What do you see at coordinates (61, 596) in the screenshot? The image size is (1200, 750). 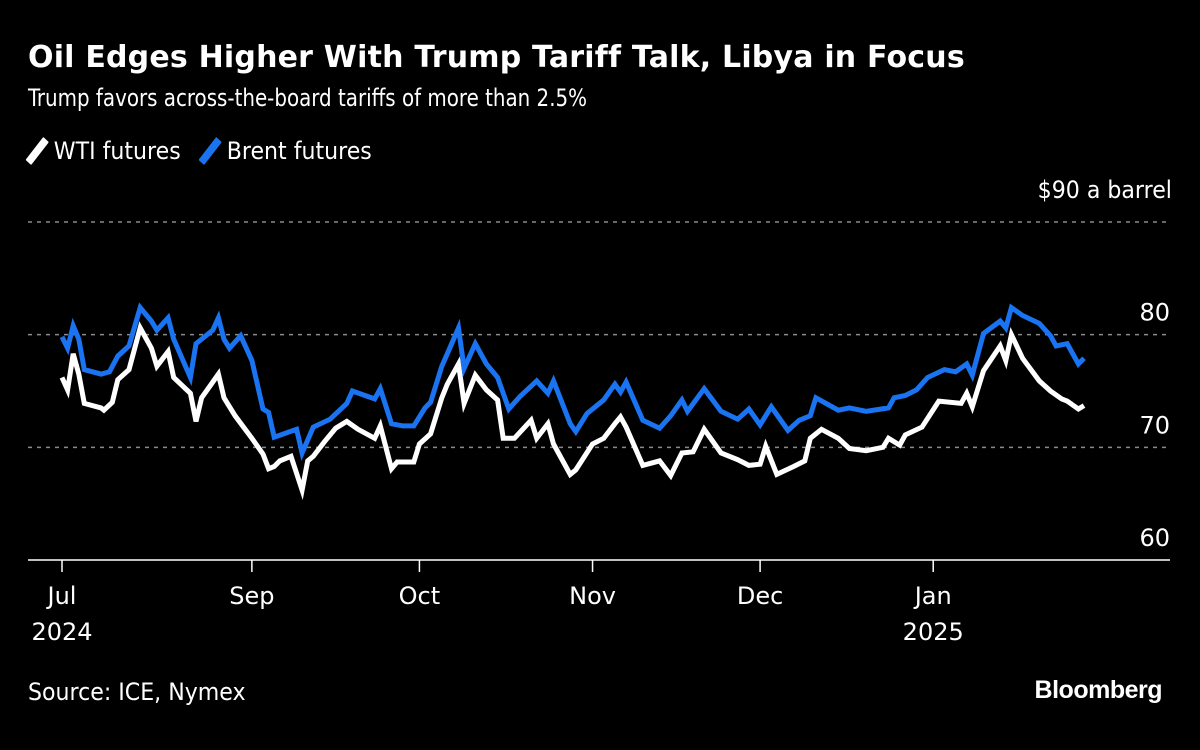 I see `x-tick-label-jul: Jul` at bounding box center [61, 596].